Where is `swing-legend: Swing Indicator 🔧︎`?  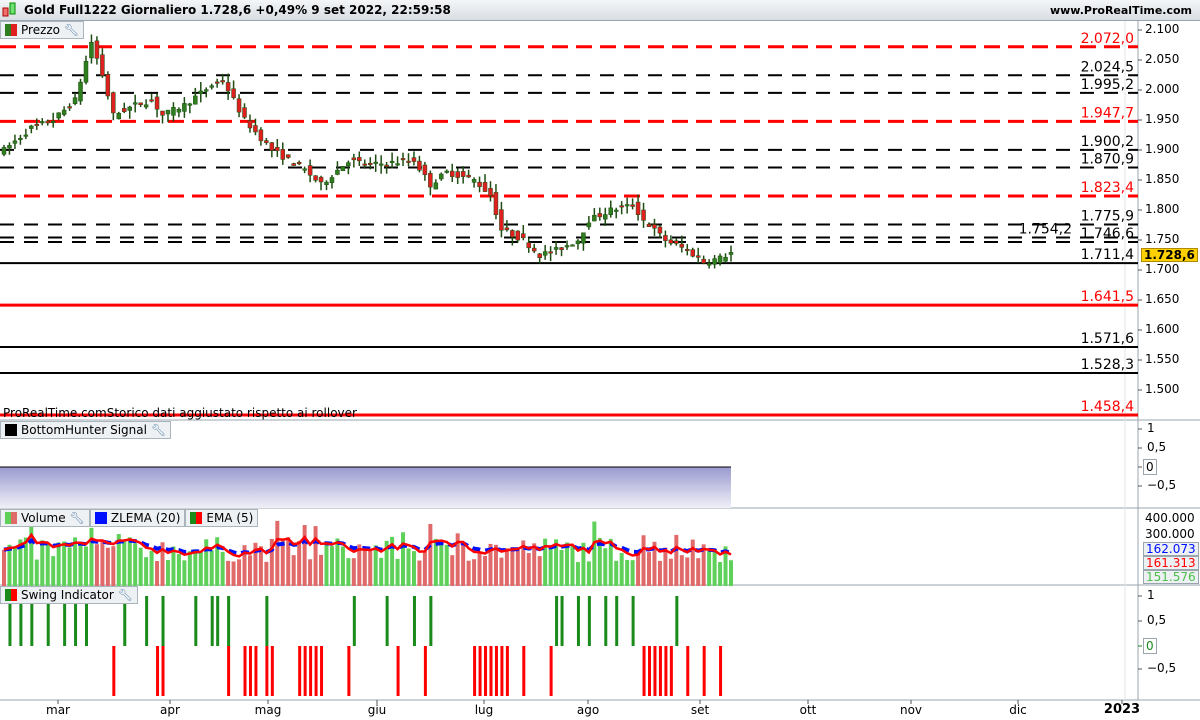
swing-legend: Swing Indicator 🔧︎ is located at coordinates (69, 595).